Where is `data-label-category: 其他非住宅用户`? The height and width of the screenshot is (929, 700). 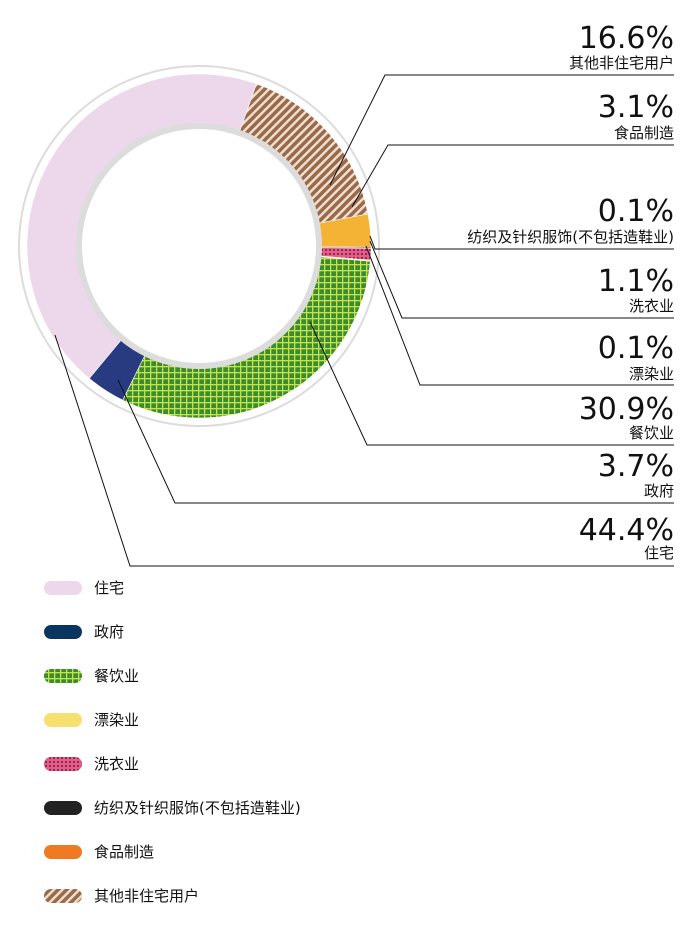
data-label-category: 其他非住宅用户 is located at coordinates (621, 63).